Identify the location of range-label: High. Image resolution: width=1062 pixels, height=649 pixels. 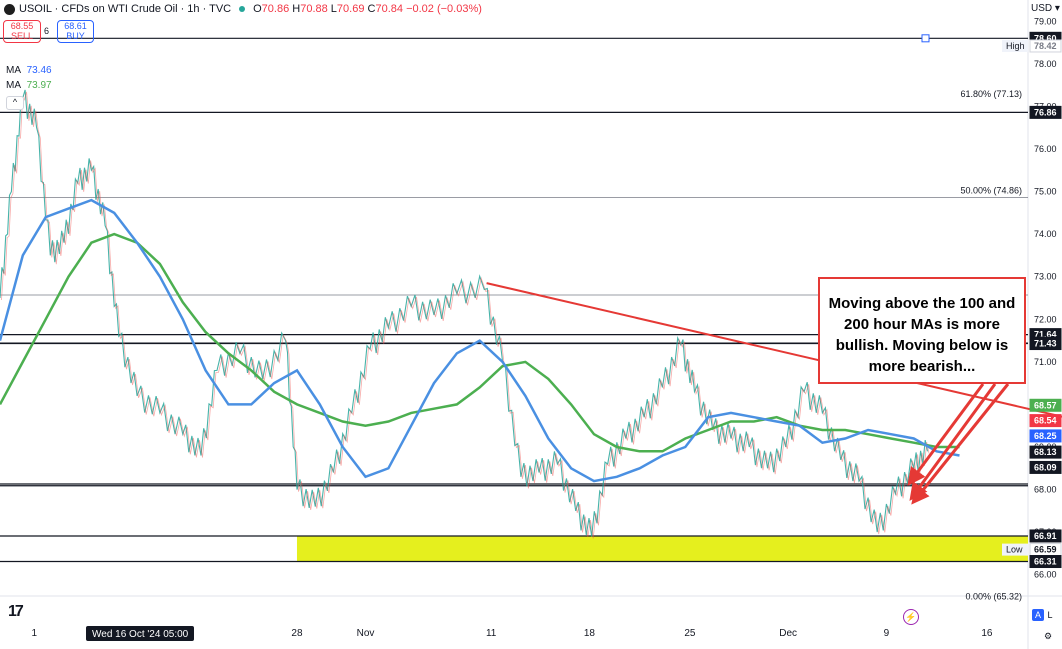
(1015, 46).